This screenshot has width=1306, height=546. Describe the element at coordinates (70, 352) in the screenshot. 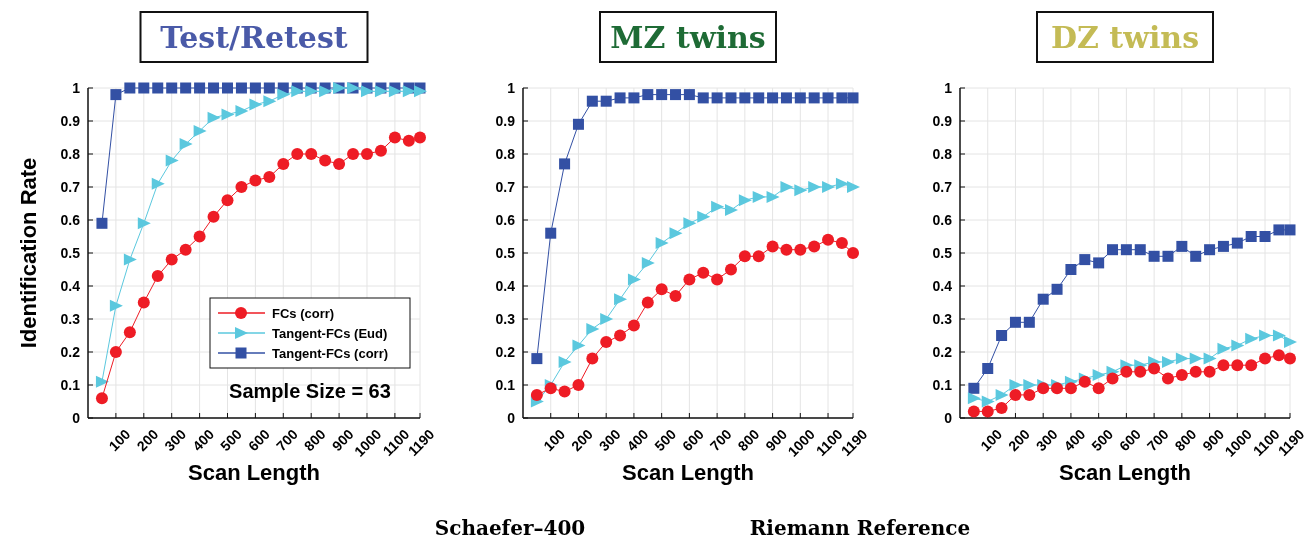

I see `y-tick-label: 0.2` at that location.